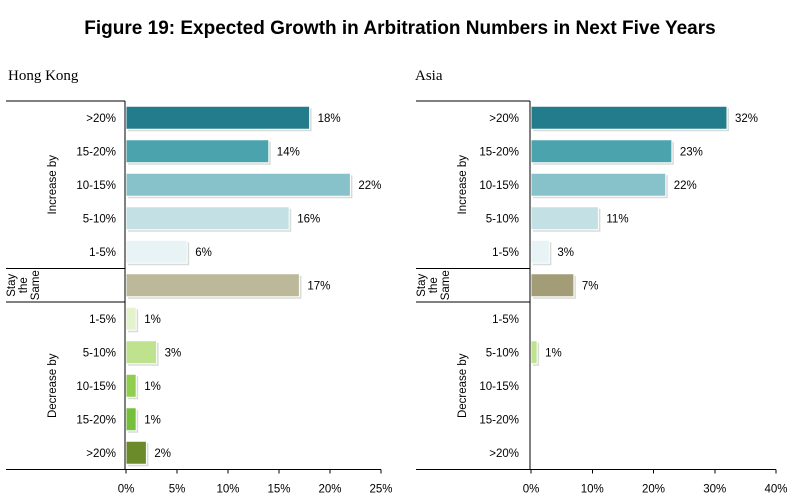 The width and height of the screenshot is (800, 503). What do you see at coordinates (329, 119) in the screenshot?
I see `data-label: 18%` at bounding box center [329, 119].